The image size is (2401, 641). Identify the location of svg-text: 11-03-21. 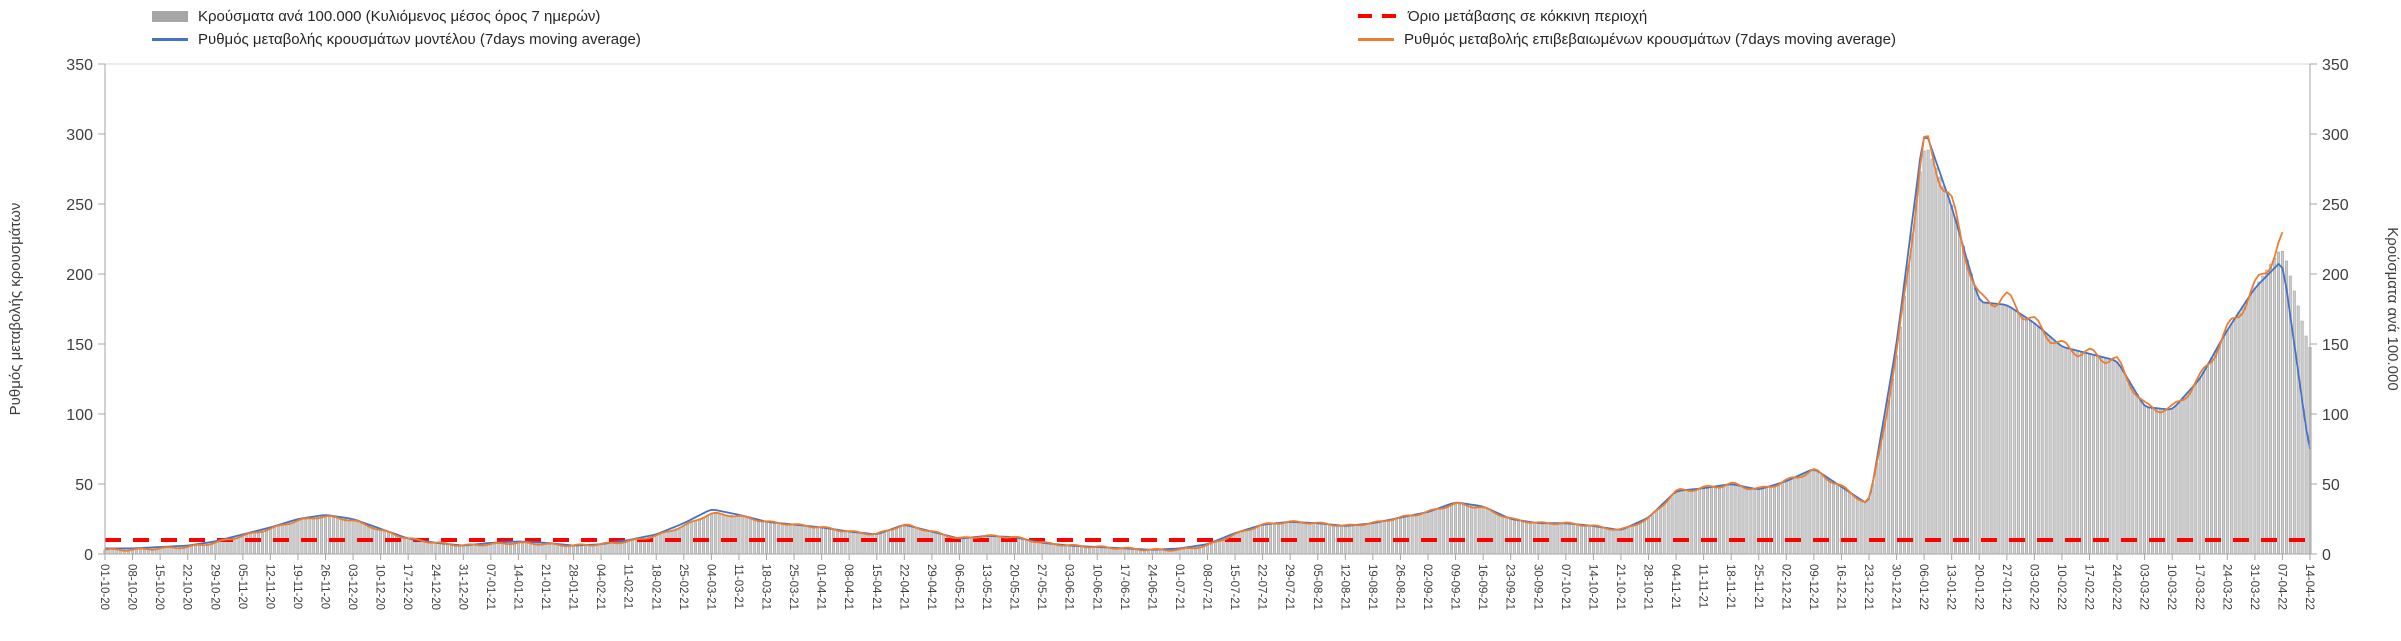
(738, 586).